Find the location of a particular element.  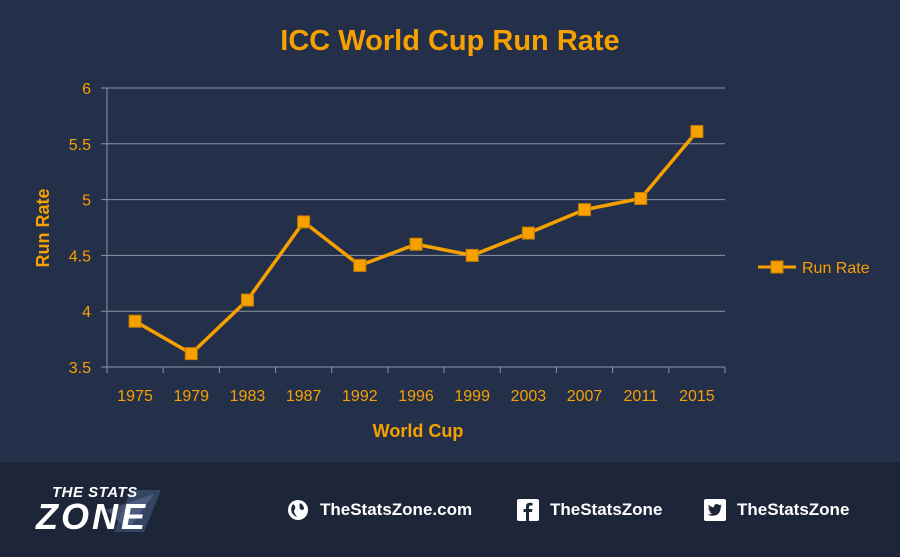

y-tick-label: 5 is located at coordinates (86, 201).